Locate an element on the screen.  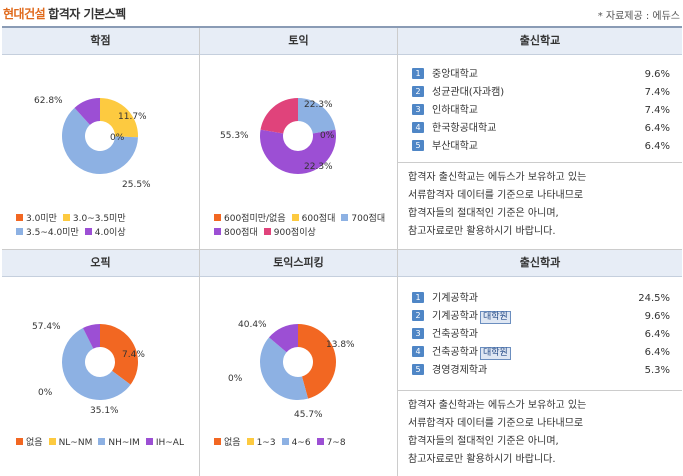
legend-label: IH~AL is located at coordinates (169, 443).